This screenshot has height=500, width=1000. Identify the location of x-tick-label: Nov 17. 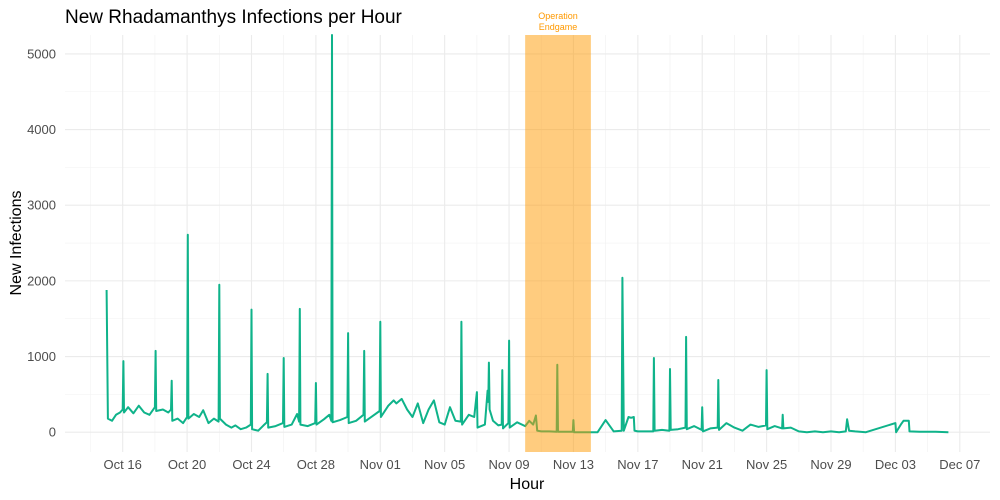
(637, 464).